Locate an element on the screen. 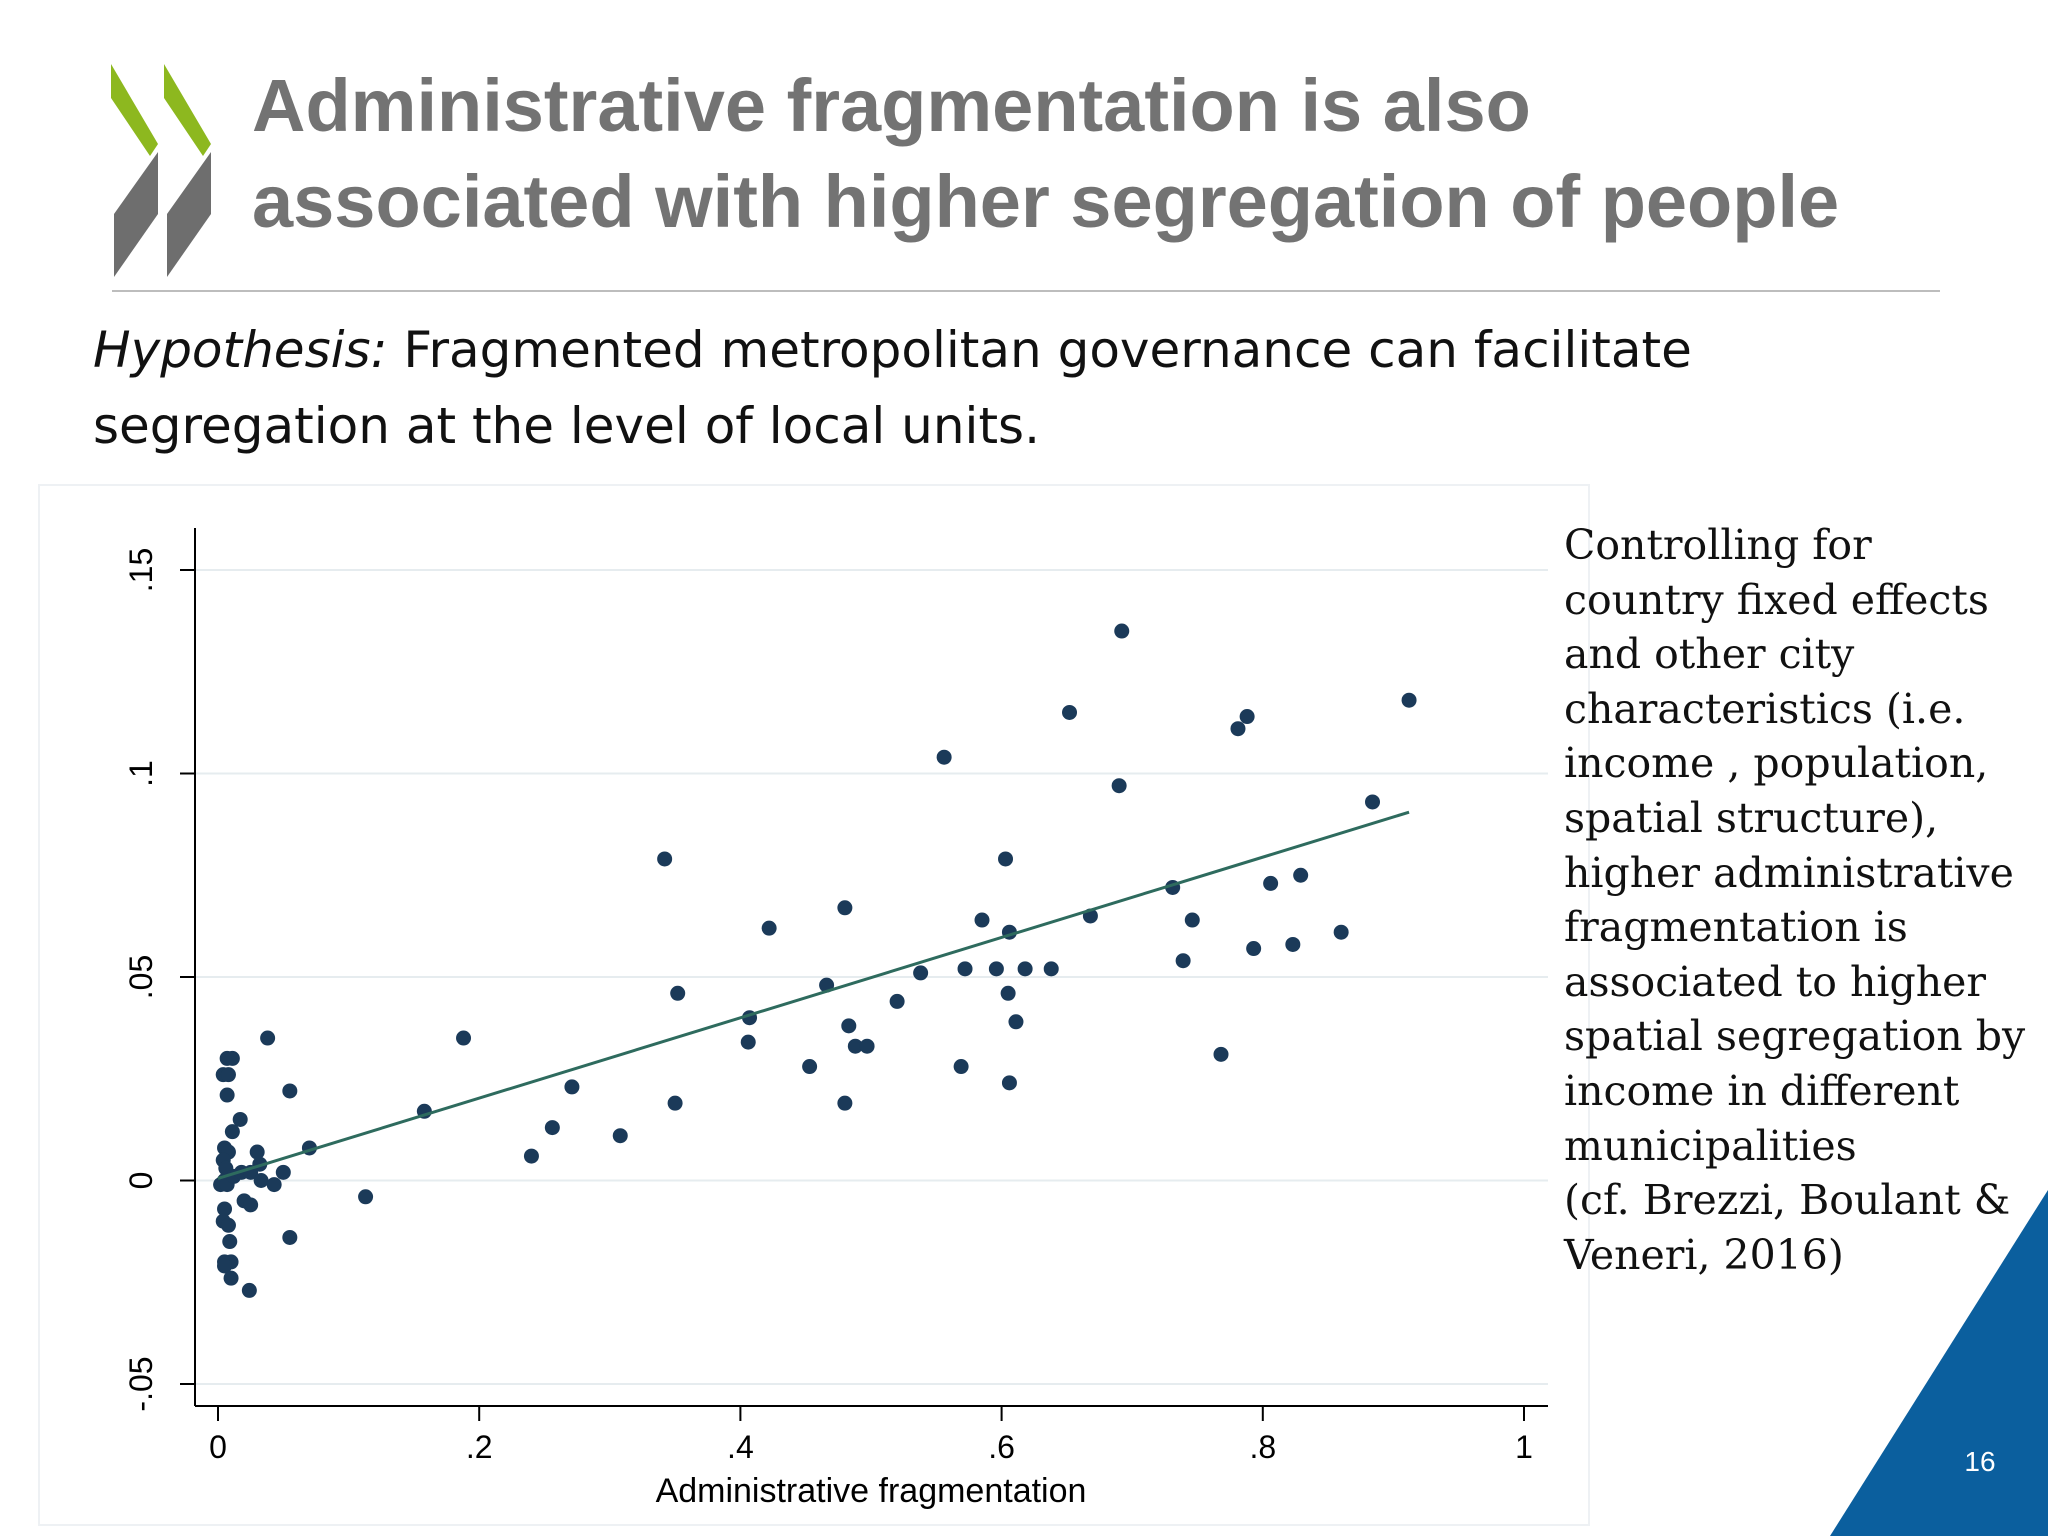 Image resolution: width=2048 pixels, height=1536 pixels. x-tick-label: .4 is located at coordinates (740, 1447).